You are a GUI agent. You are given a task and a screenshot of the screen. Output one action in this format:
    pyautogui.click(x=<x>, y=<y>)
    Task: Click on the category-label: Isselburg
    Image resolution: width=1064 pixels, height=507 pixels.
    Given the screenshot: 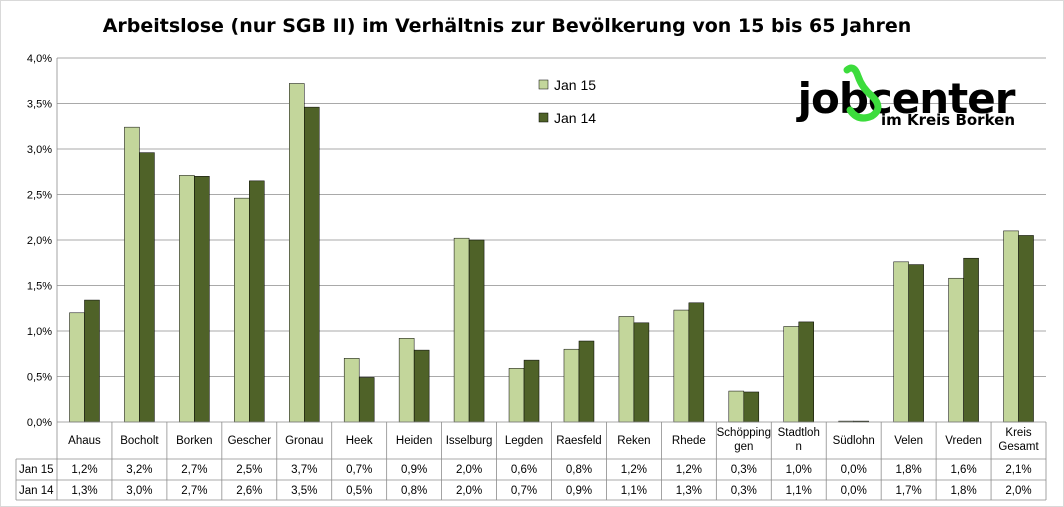 What is the action you would take?
    pyautogui.click(x=469, y=441)
    